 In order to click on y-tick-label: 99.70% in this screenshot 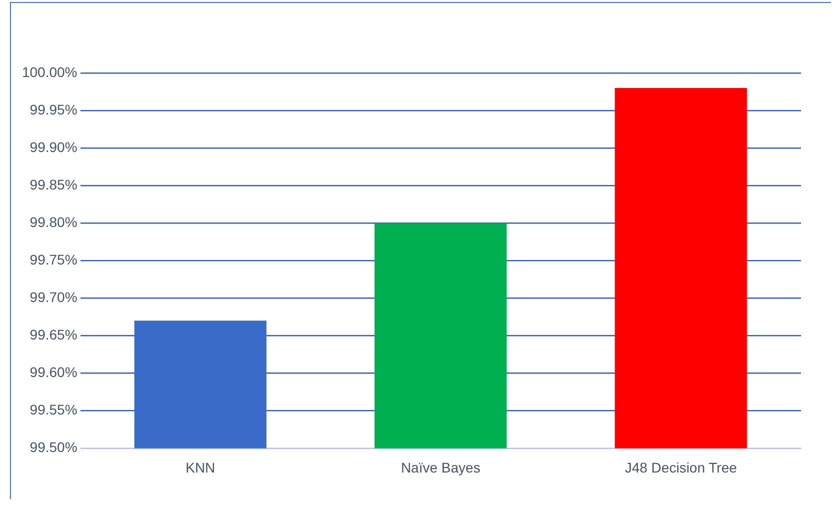, I will do `click(54, 296)`.